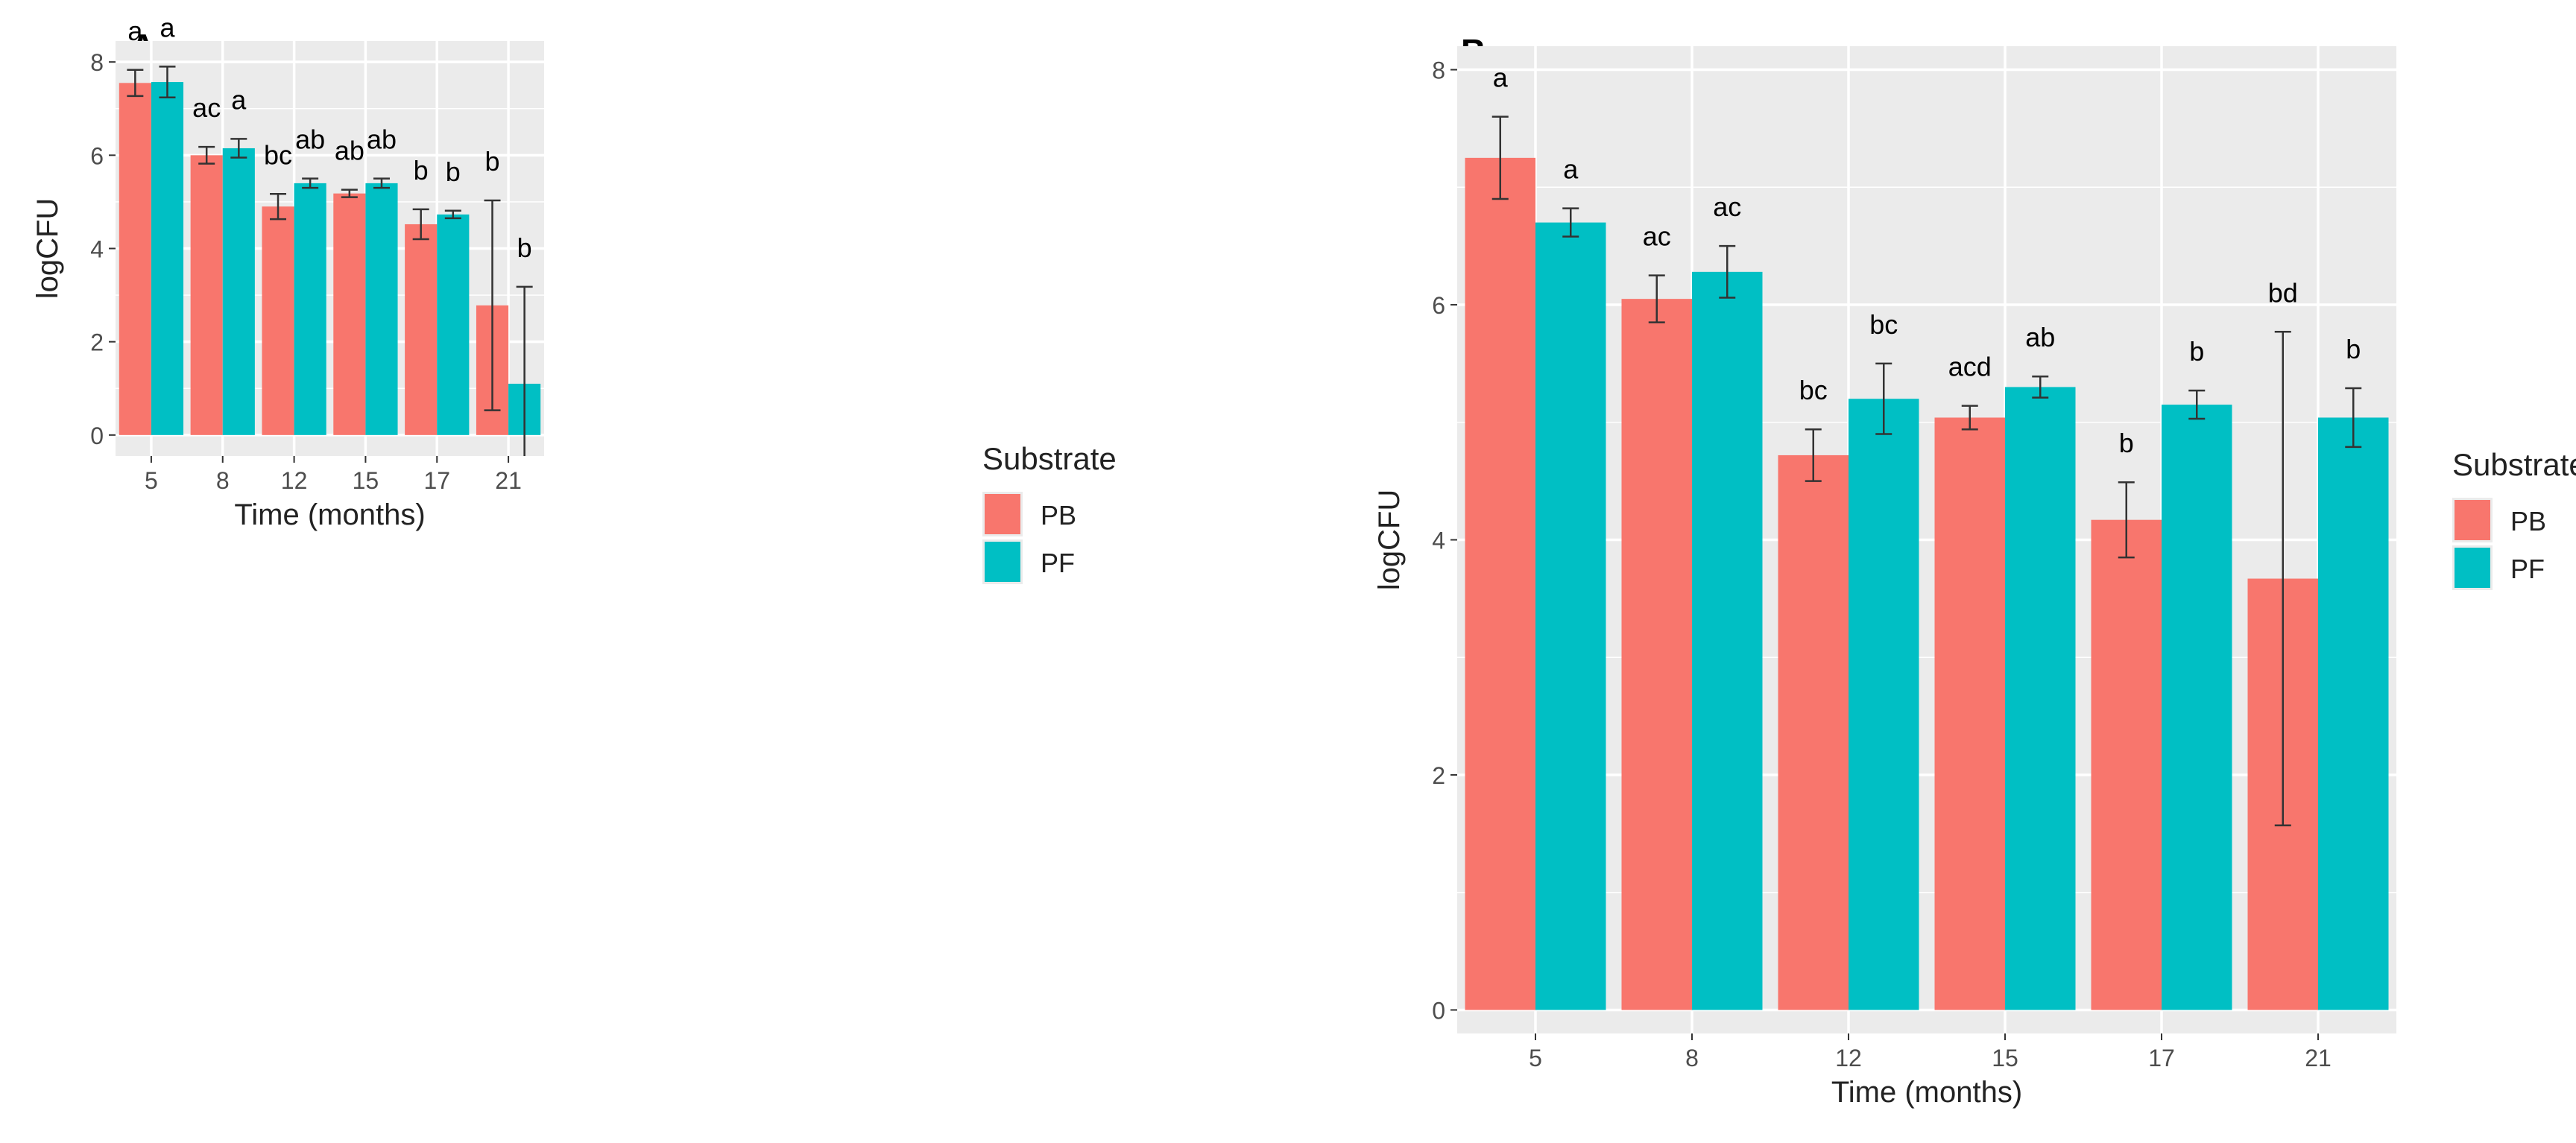  I want to click on significance-letter: acd, so click(1970, 367).